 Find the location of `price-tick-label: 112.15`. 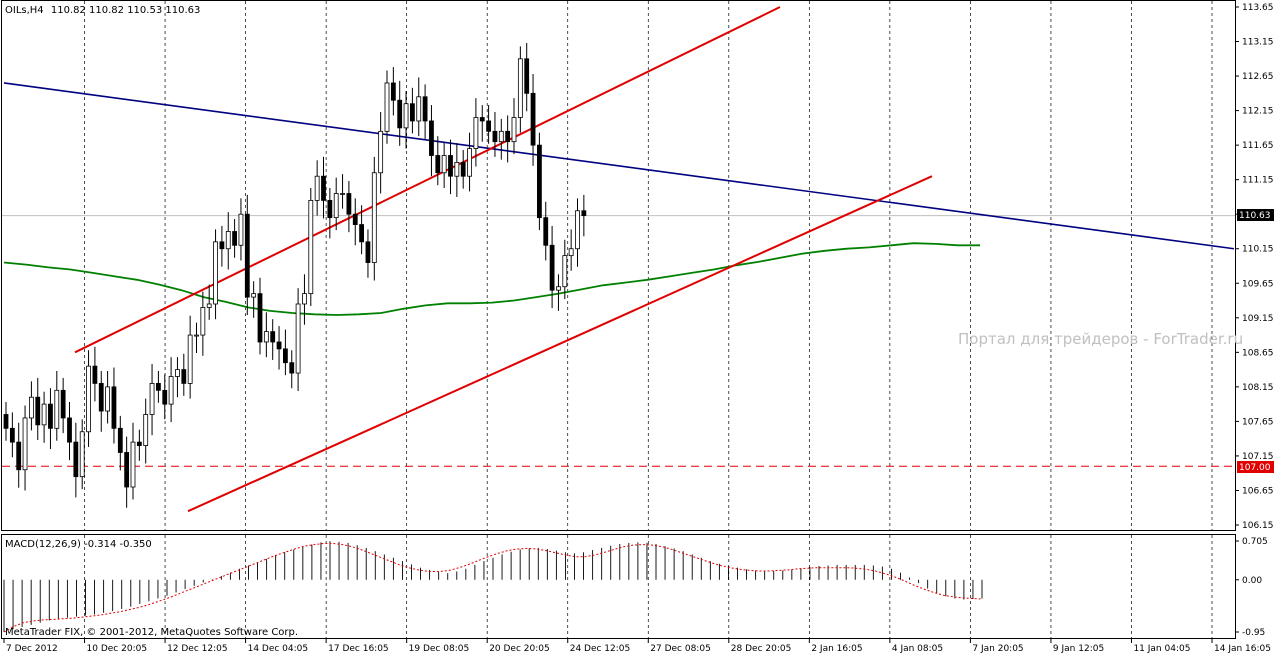

price-tick-label: 112.15 is located at coordinates (1258, 112).